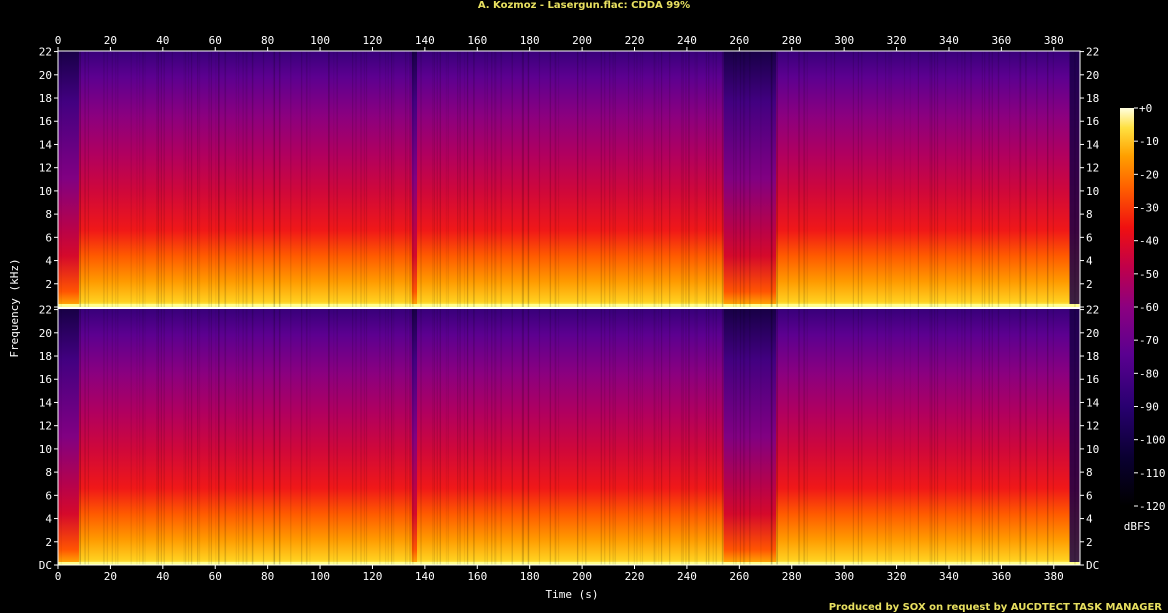  I want to click on x-tick-bottom-40: 40, so click(162, 576).